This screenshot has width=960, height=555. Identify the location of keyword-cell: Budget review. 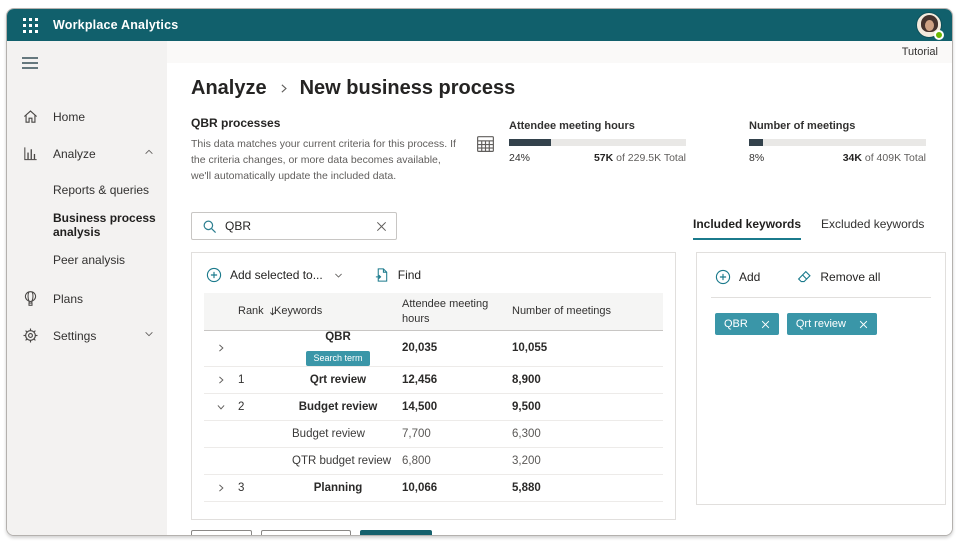
(328, 433).